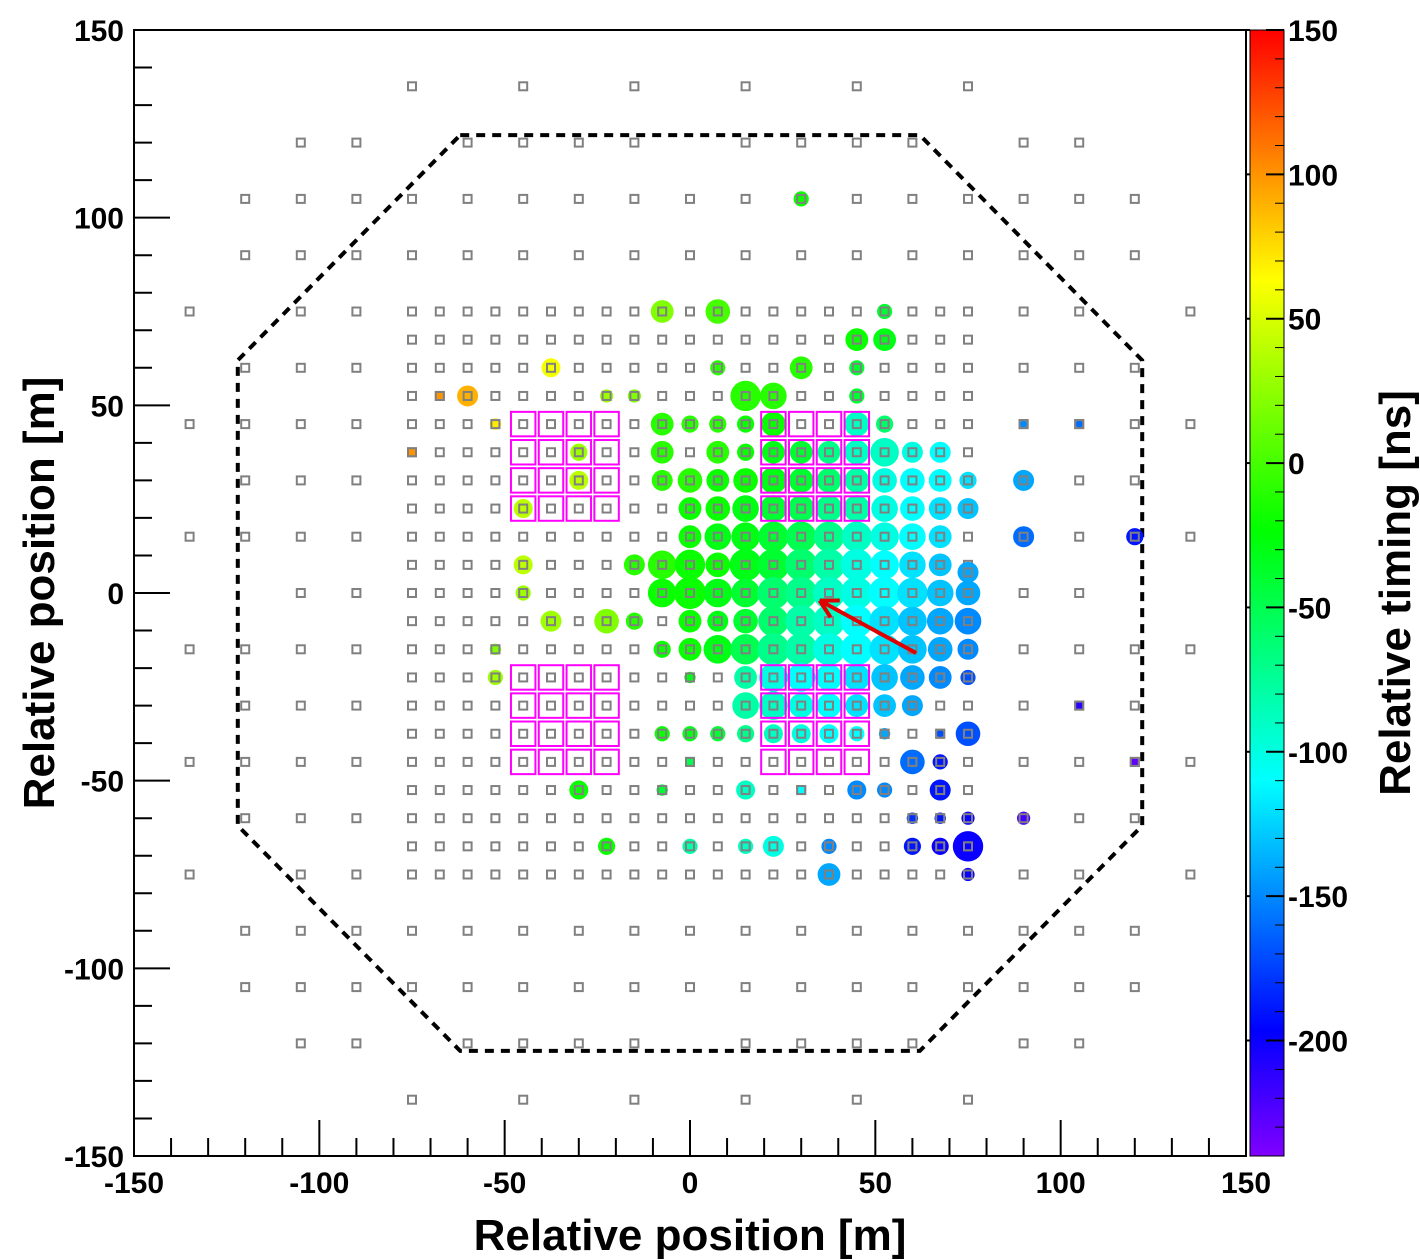 This screenshot has width=1420, height=1260. I want to click on colorbar-tick-label: 150, so click(1313, 31).